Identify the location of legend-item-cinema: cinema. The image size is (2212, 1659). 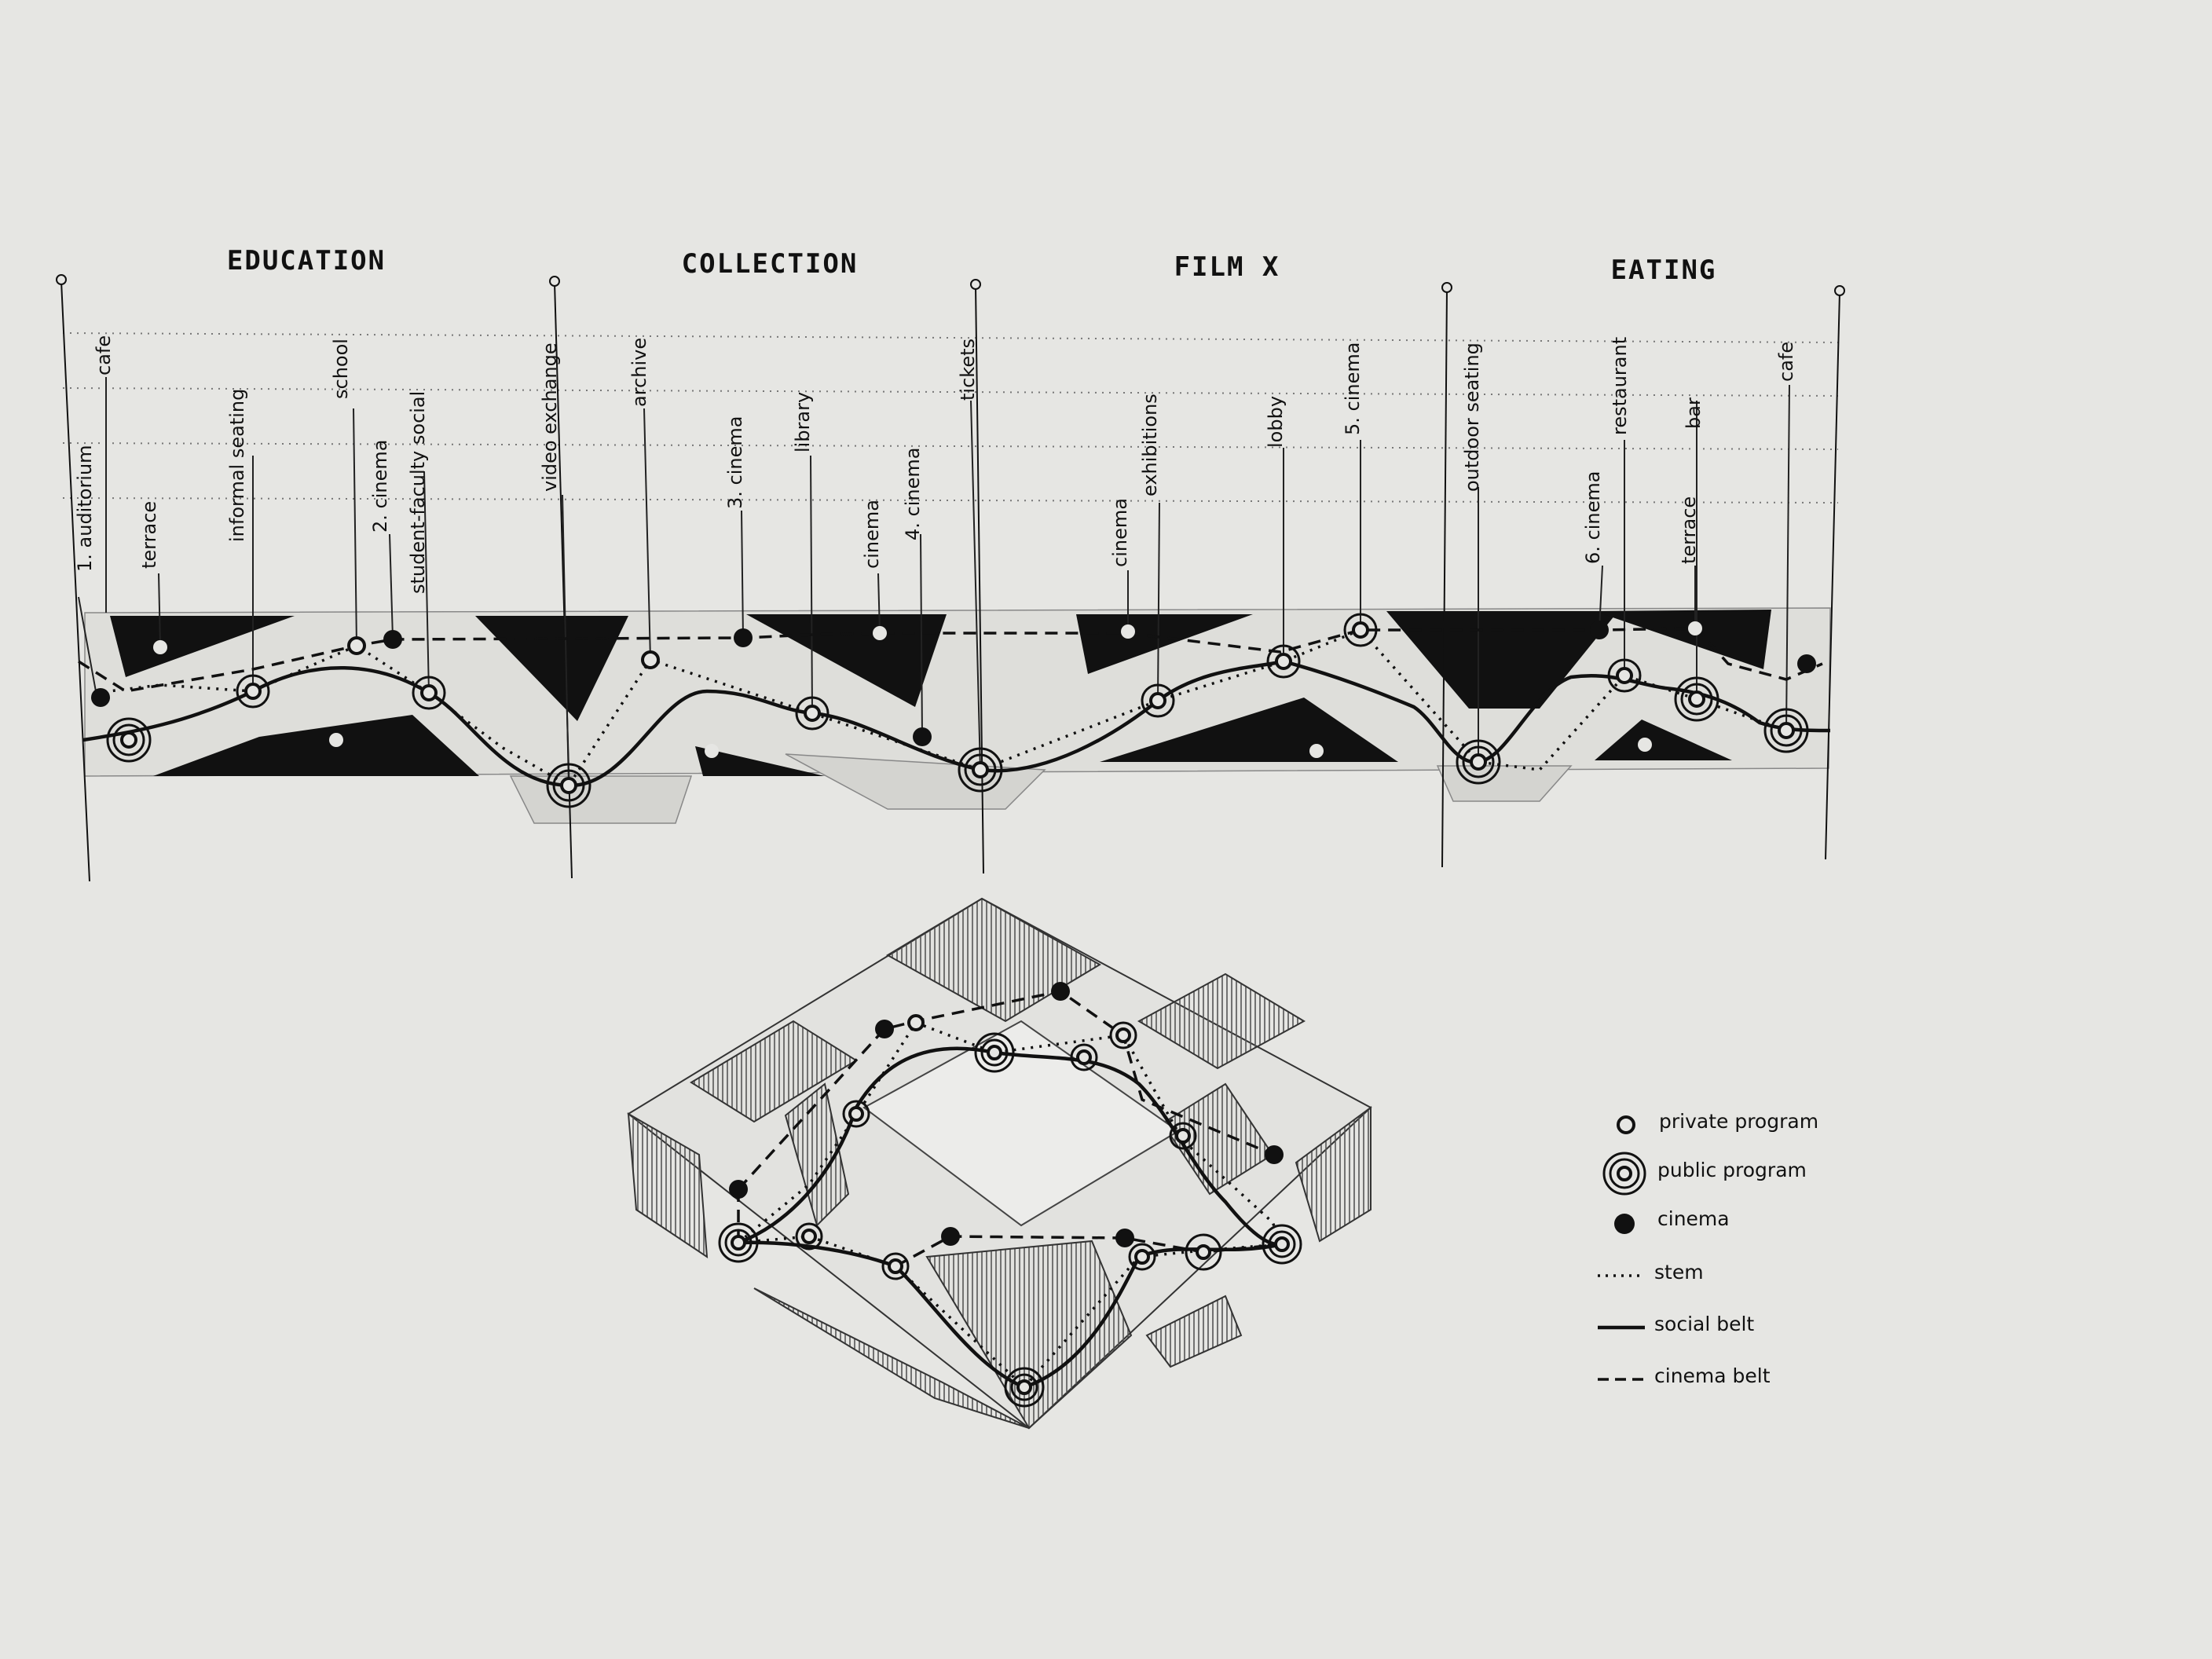
(1672, 1220).